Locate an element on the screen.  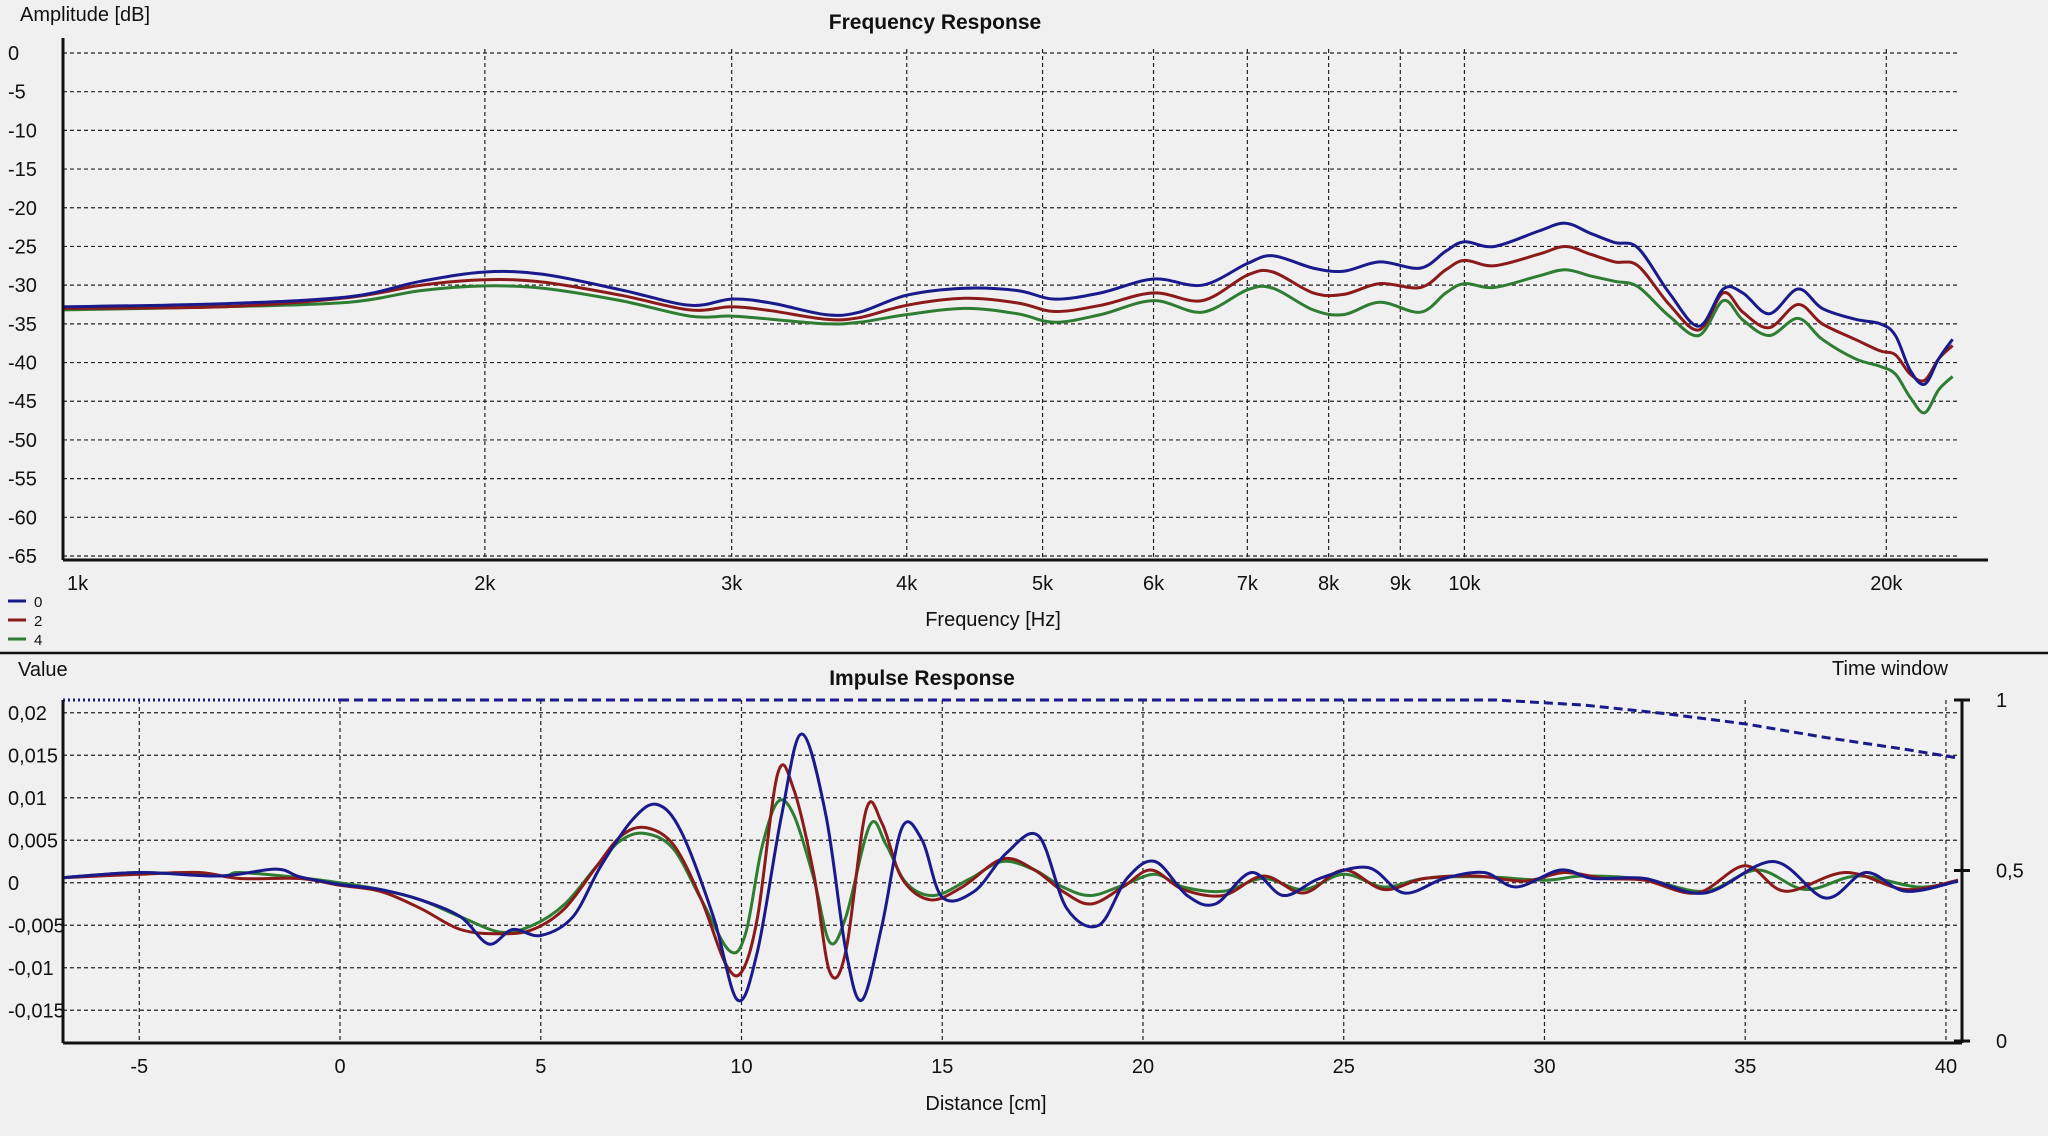
impulse-x-tick-label: -5 is located at coordinates (139, 1067).